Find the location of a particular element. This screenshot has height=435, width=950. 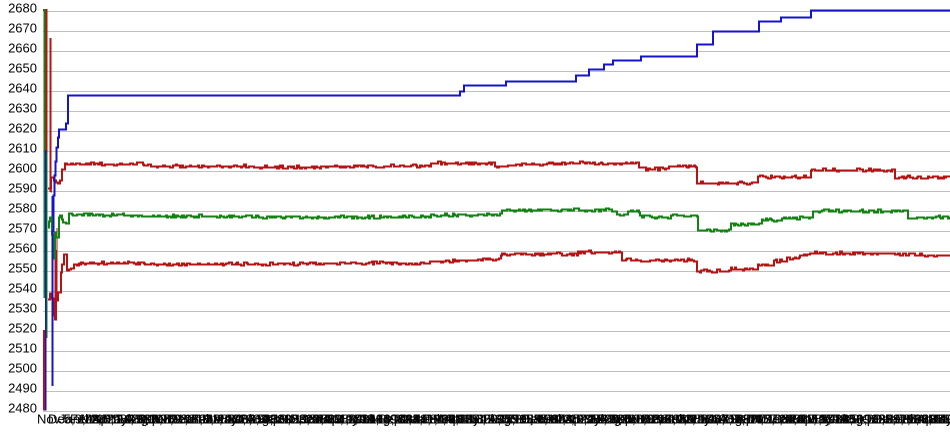

svg-text: Nov 23, 1983 is located at coordinates (317, 419).